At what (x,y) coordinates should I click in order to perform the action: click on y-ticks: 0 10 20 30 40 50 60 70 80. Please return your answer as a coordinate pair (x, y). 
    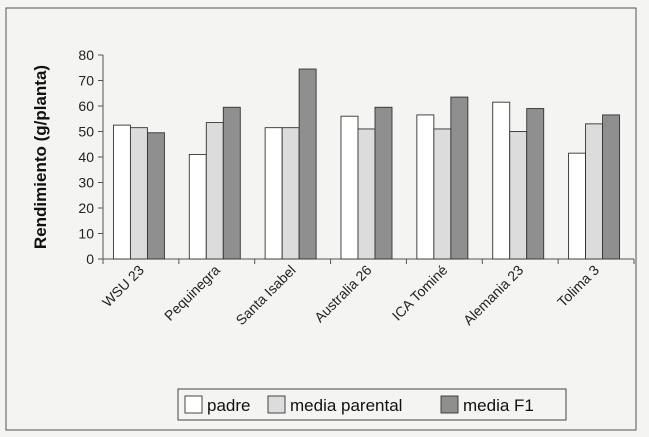
    Looking at the image, I should click on (90, 157).